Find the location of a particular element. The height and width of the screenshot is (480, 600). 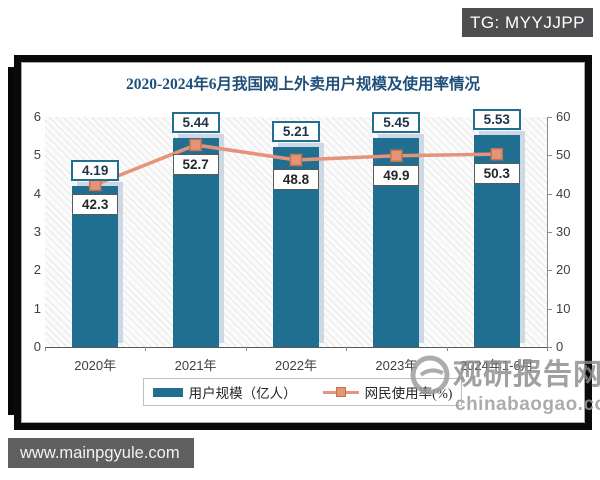

legend-item-usage-rate: 网民使用率(%) is located at coordinates (387, 392).